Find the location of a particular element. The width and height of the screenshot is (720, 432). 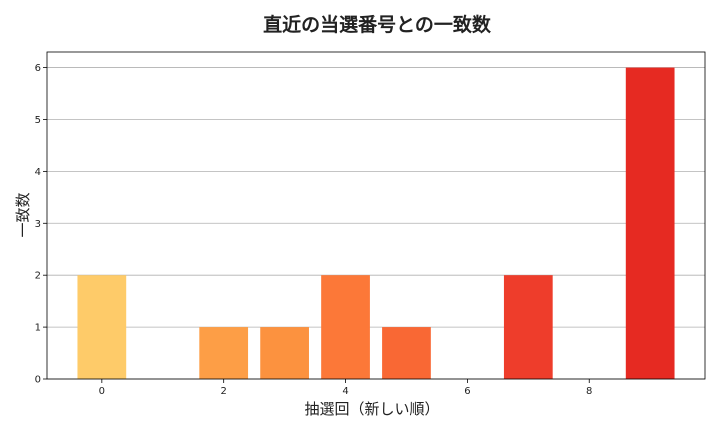

y-tick-label-1: 1 is located at coordinates (38, 328).